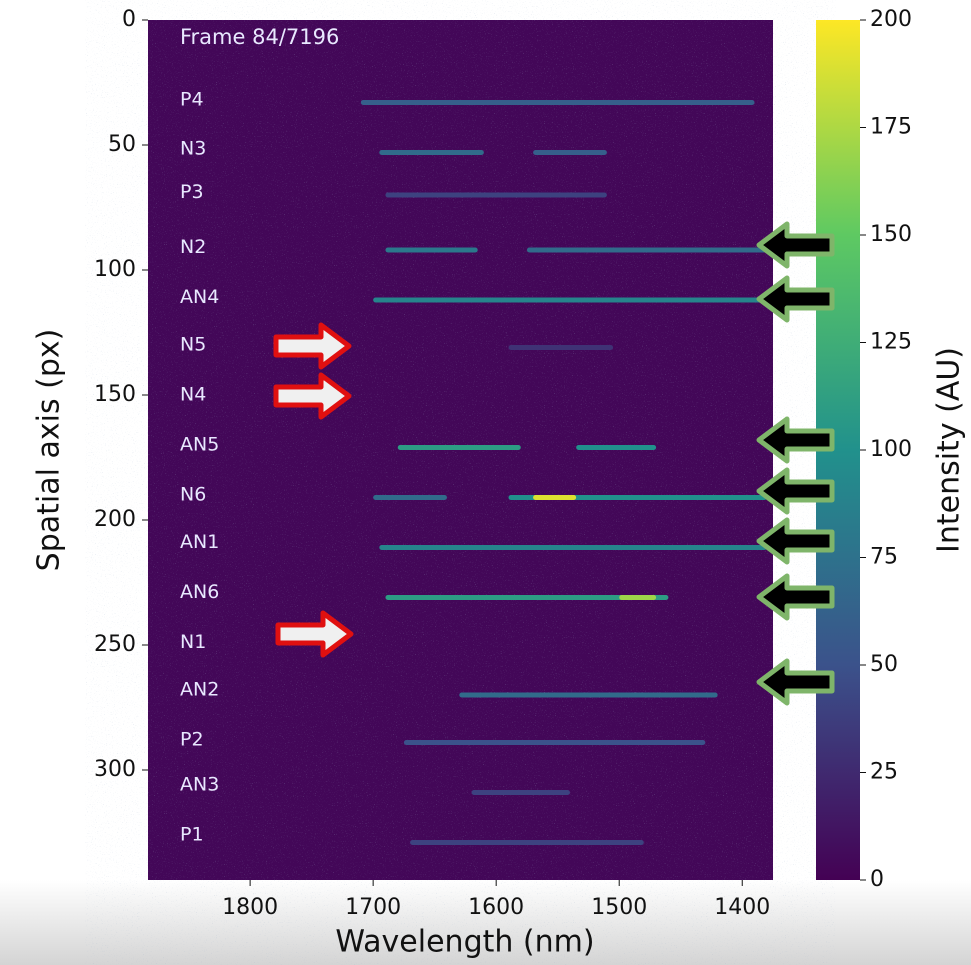 This screenshot has height=965, width=971. I want to click on y-tick-label: 250, so click(115, 644).